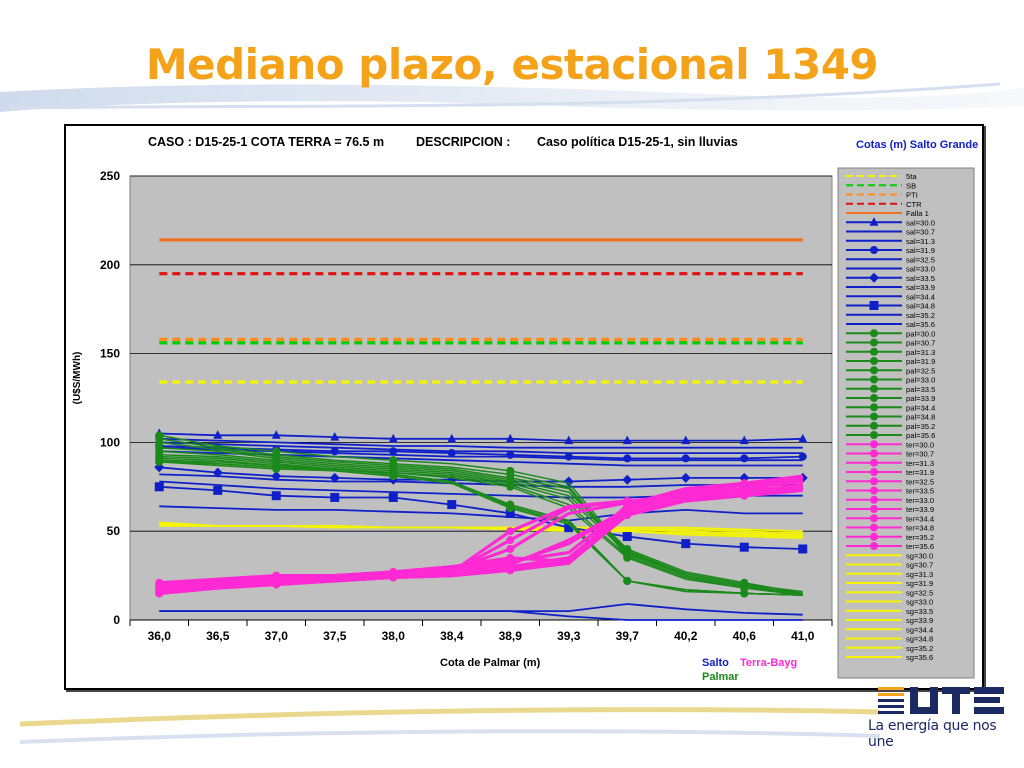 The height and width of the screenshot is (768, 1024). I want to click on legend-label: sal=35.6, so click(920, 324).